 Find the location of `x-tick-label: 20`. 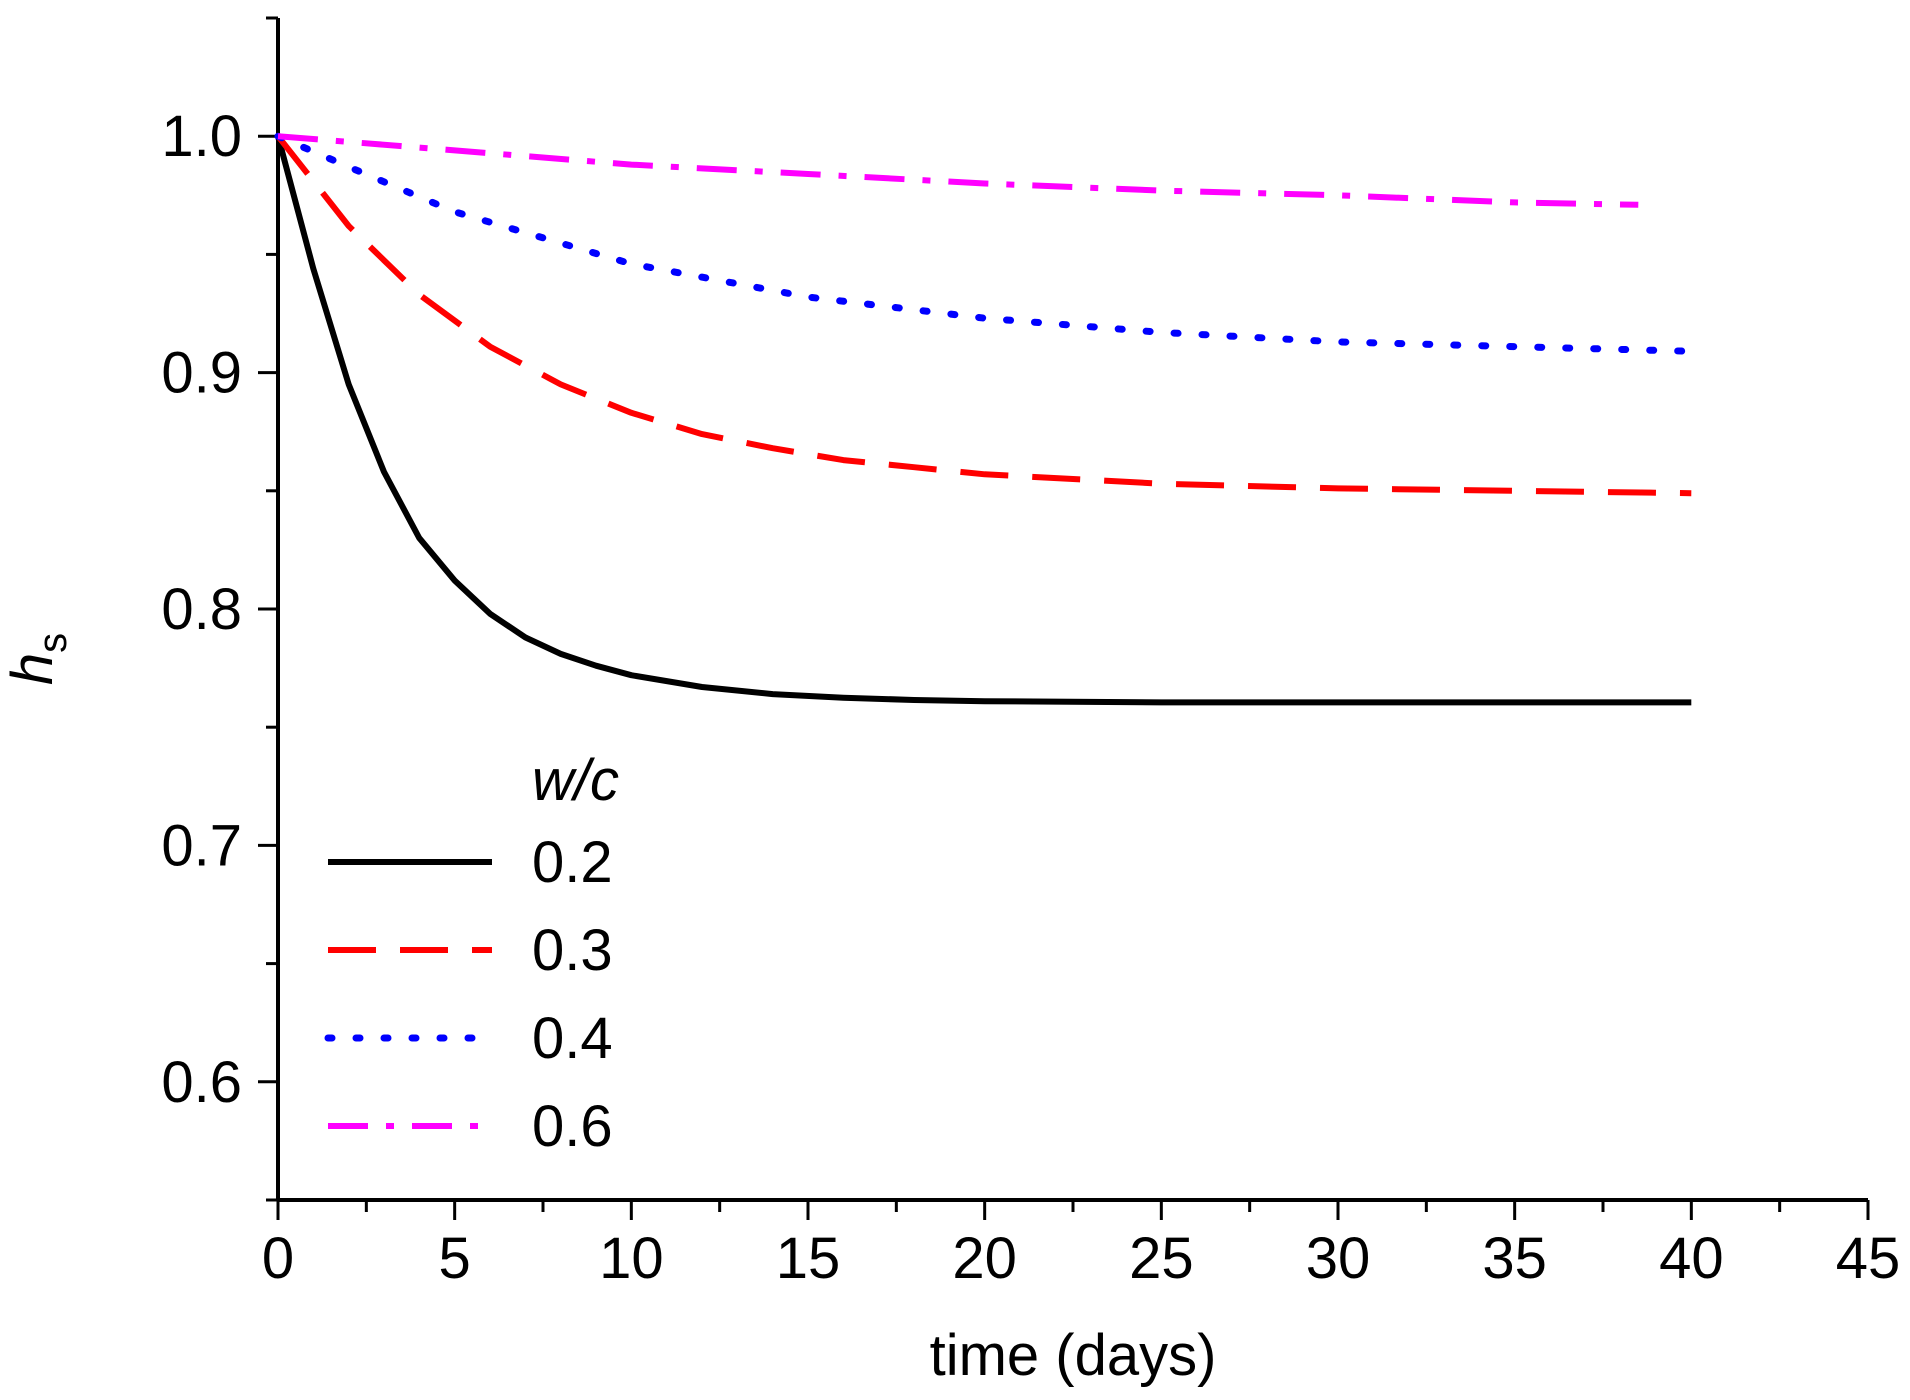

x-tick-label: 20 is located at coordinates (984, 1258).